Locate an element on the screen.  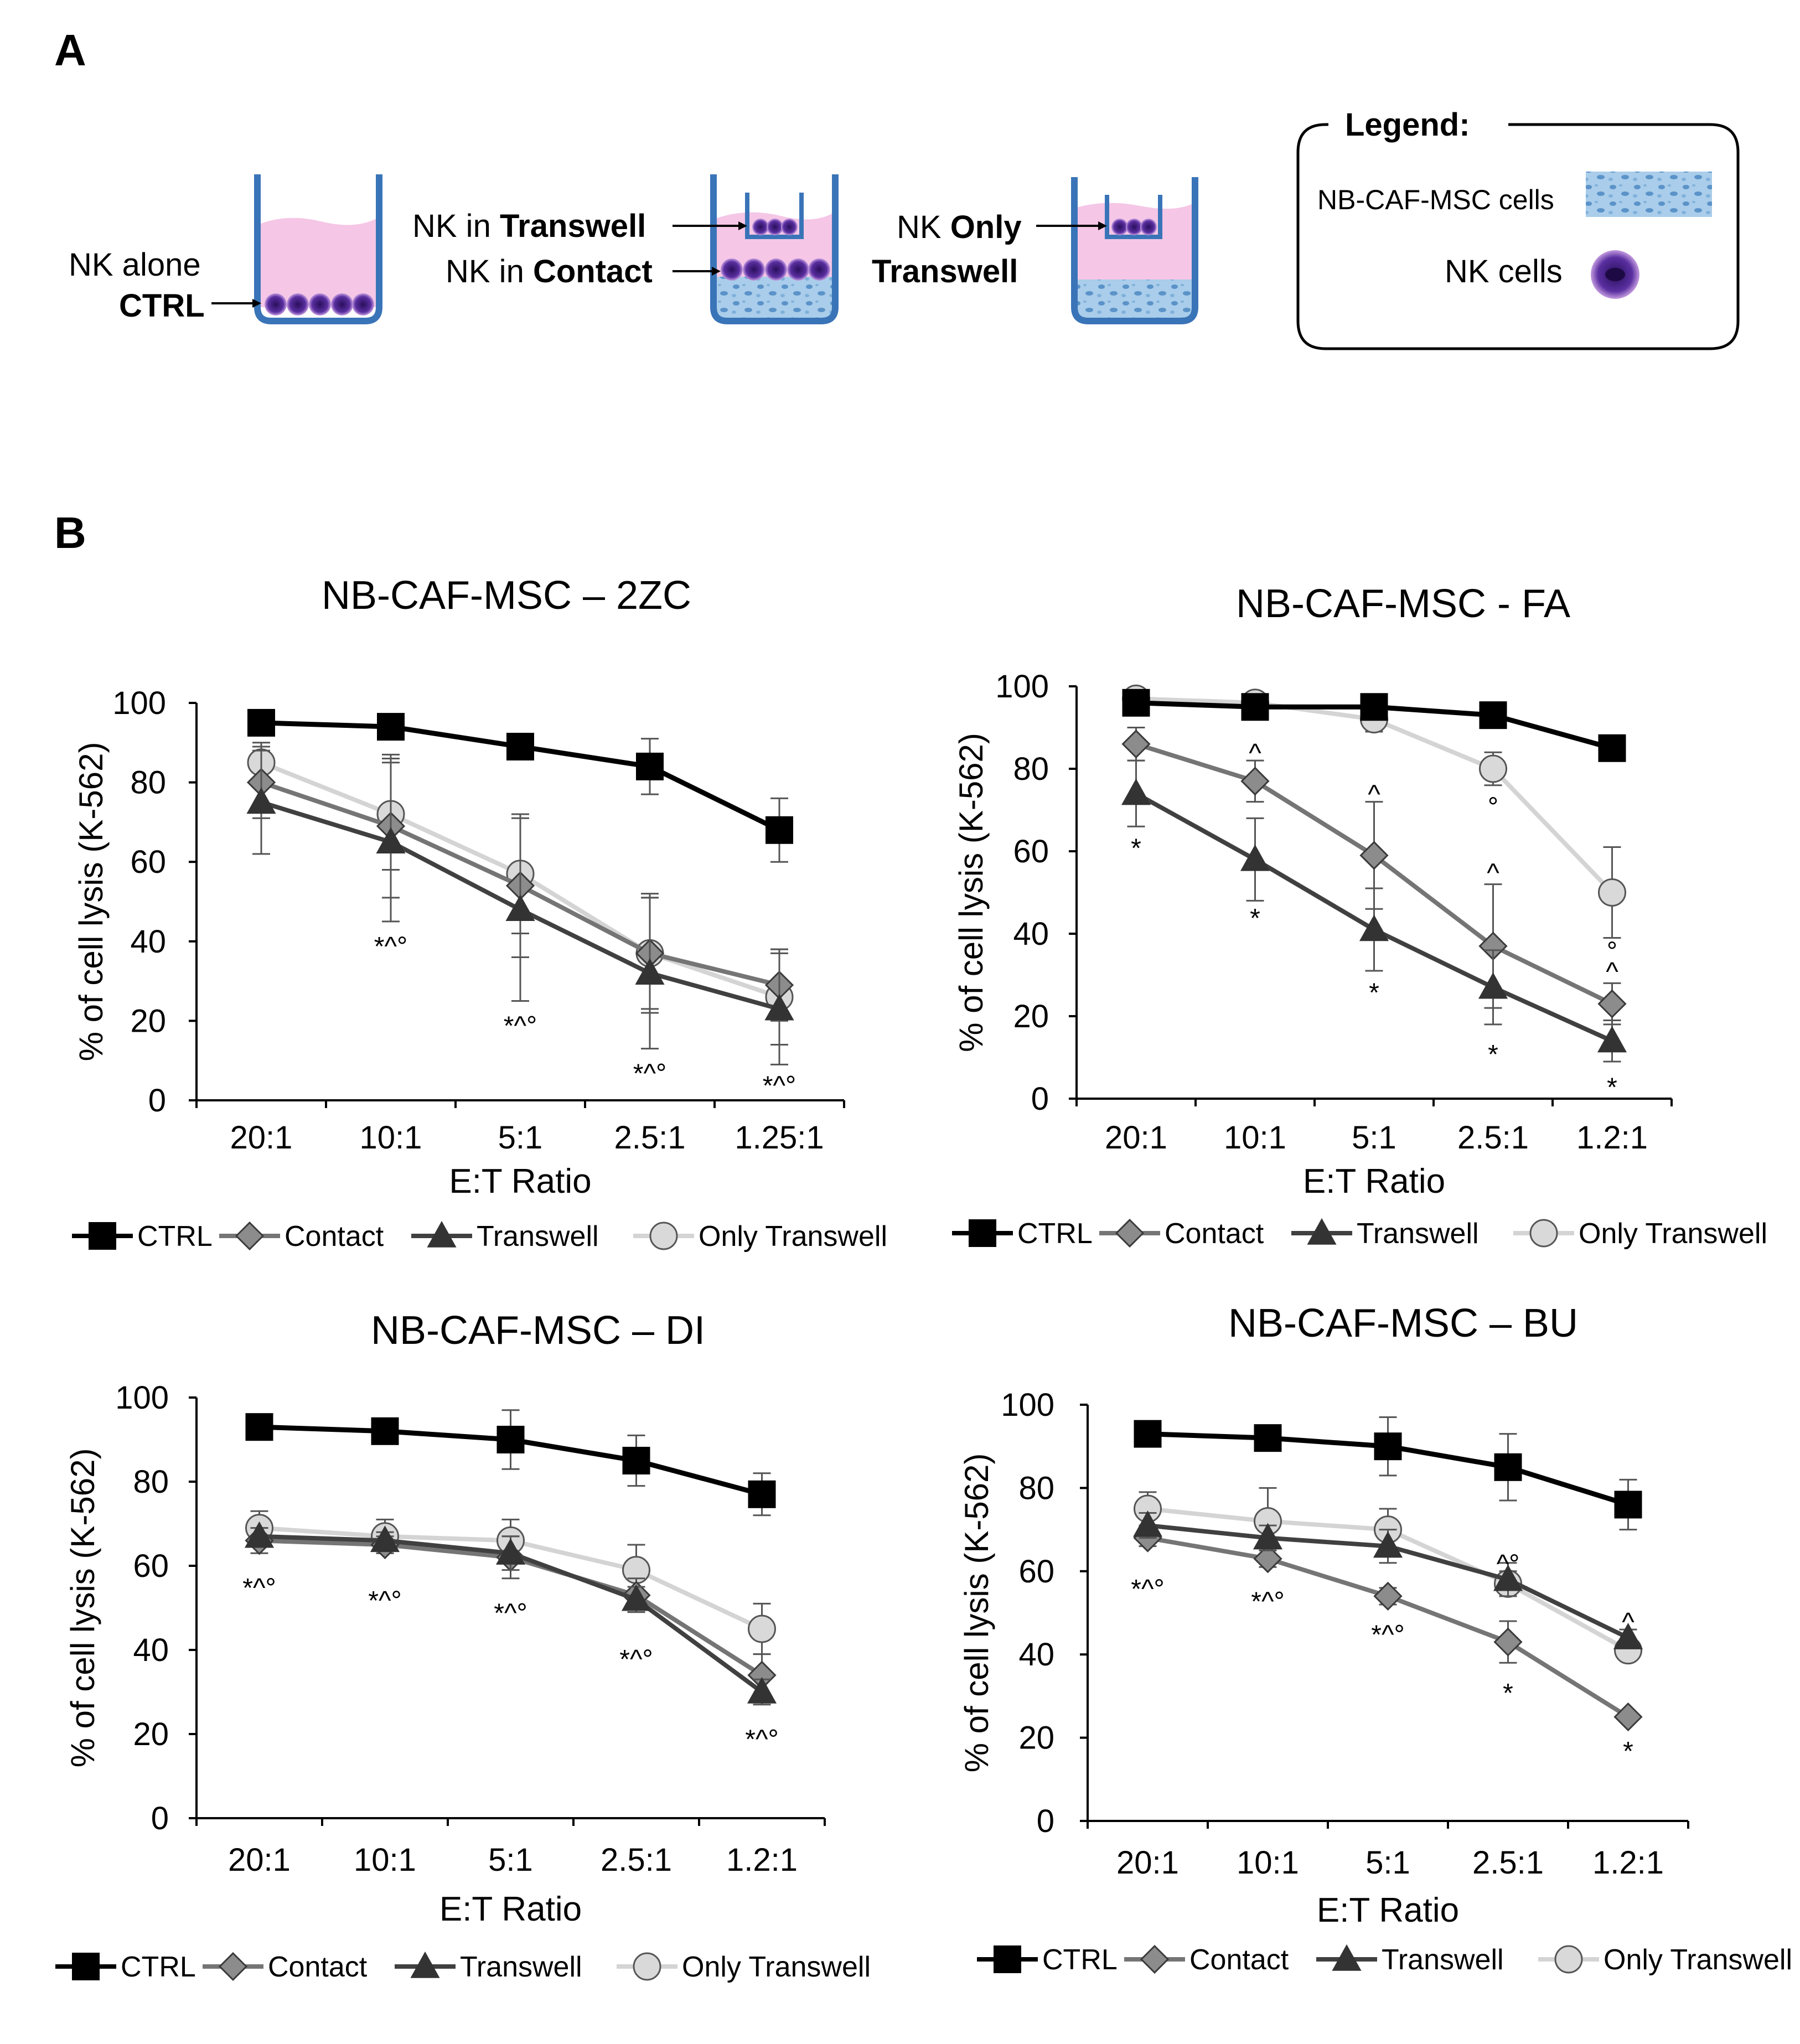
significance-annotation: * is located at coordinates (1374, 992).